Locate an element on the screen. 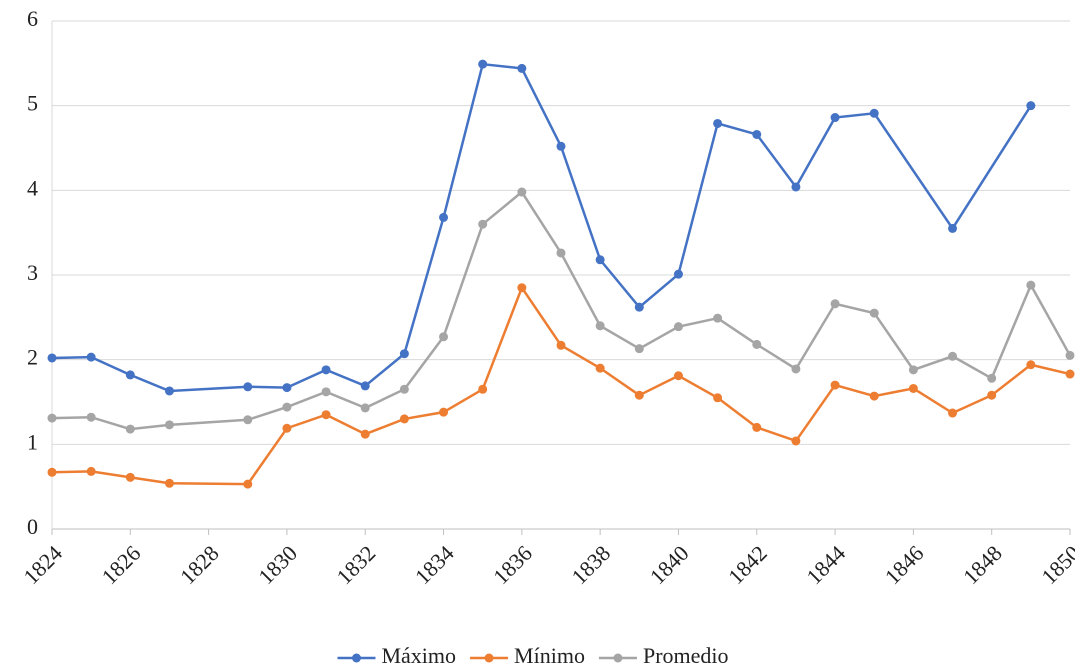 The image size is (1075, 670). x-tick-label: 1842 is located at coordinates (747, 564).